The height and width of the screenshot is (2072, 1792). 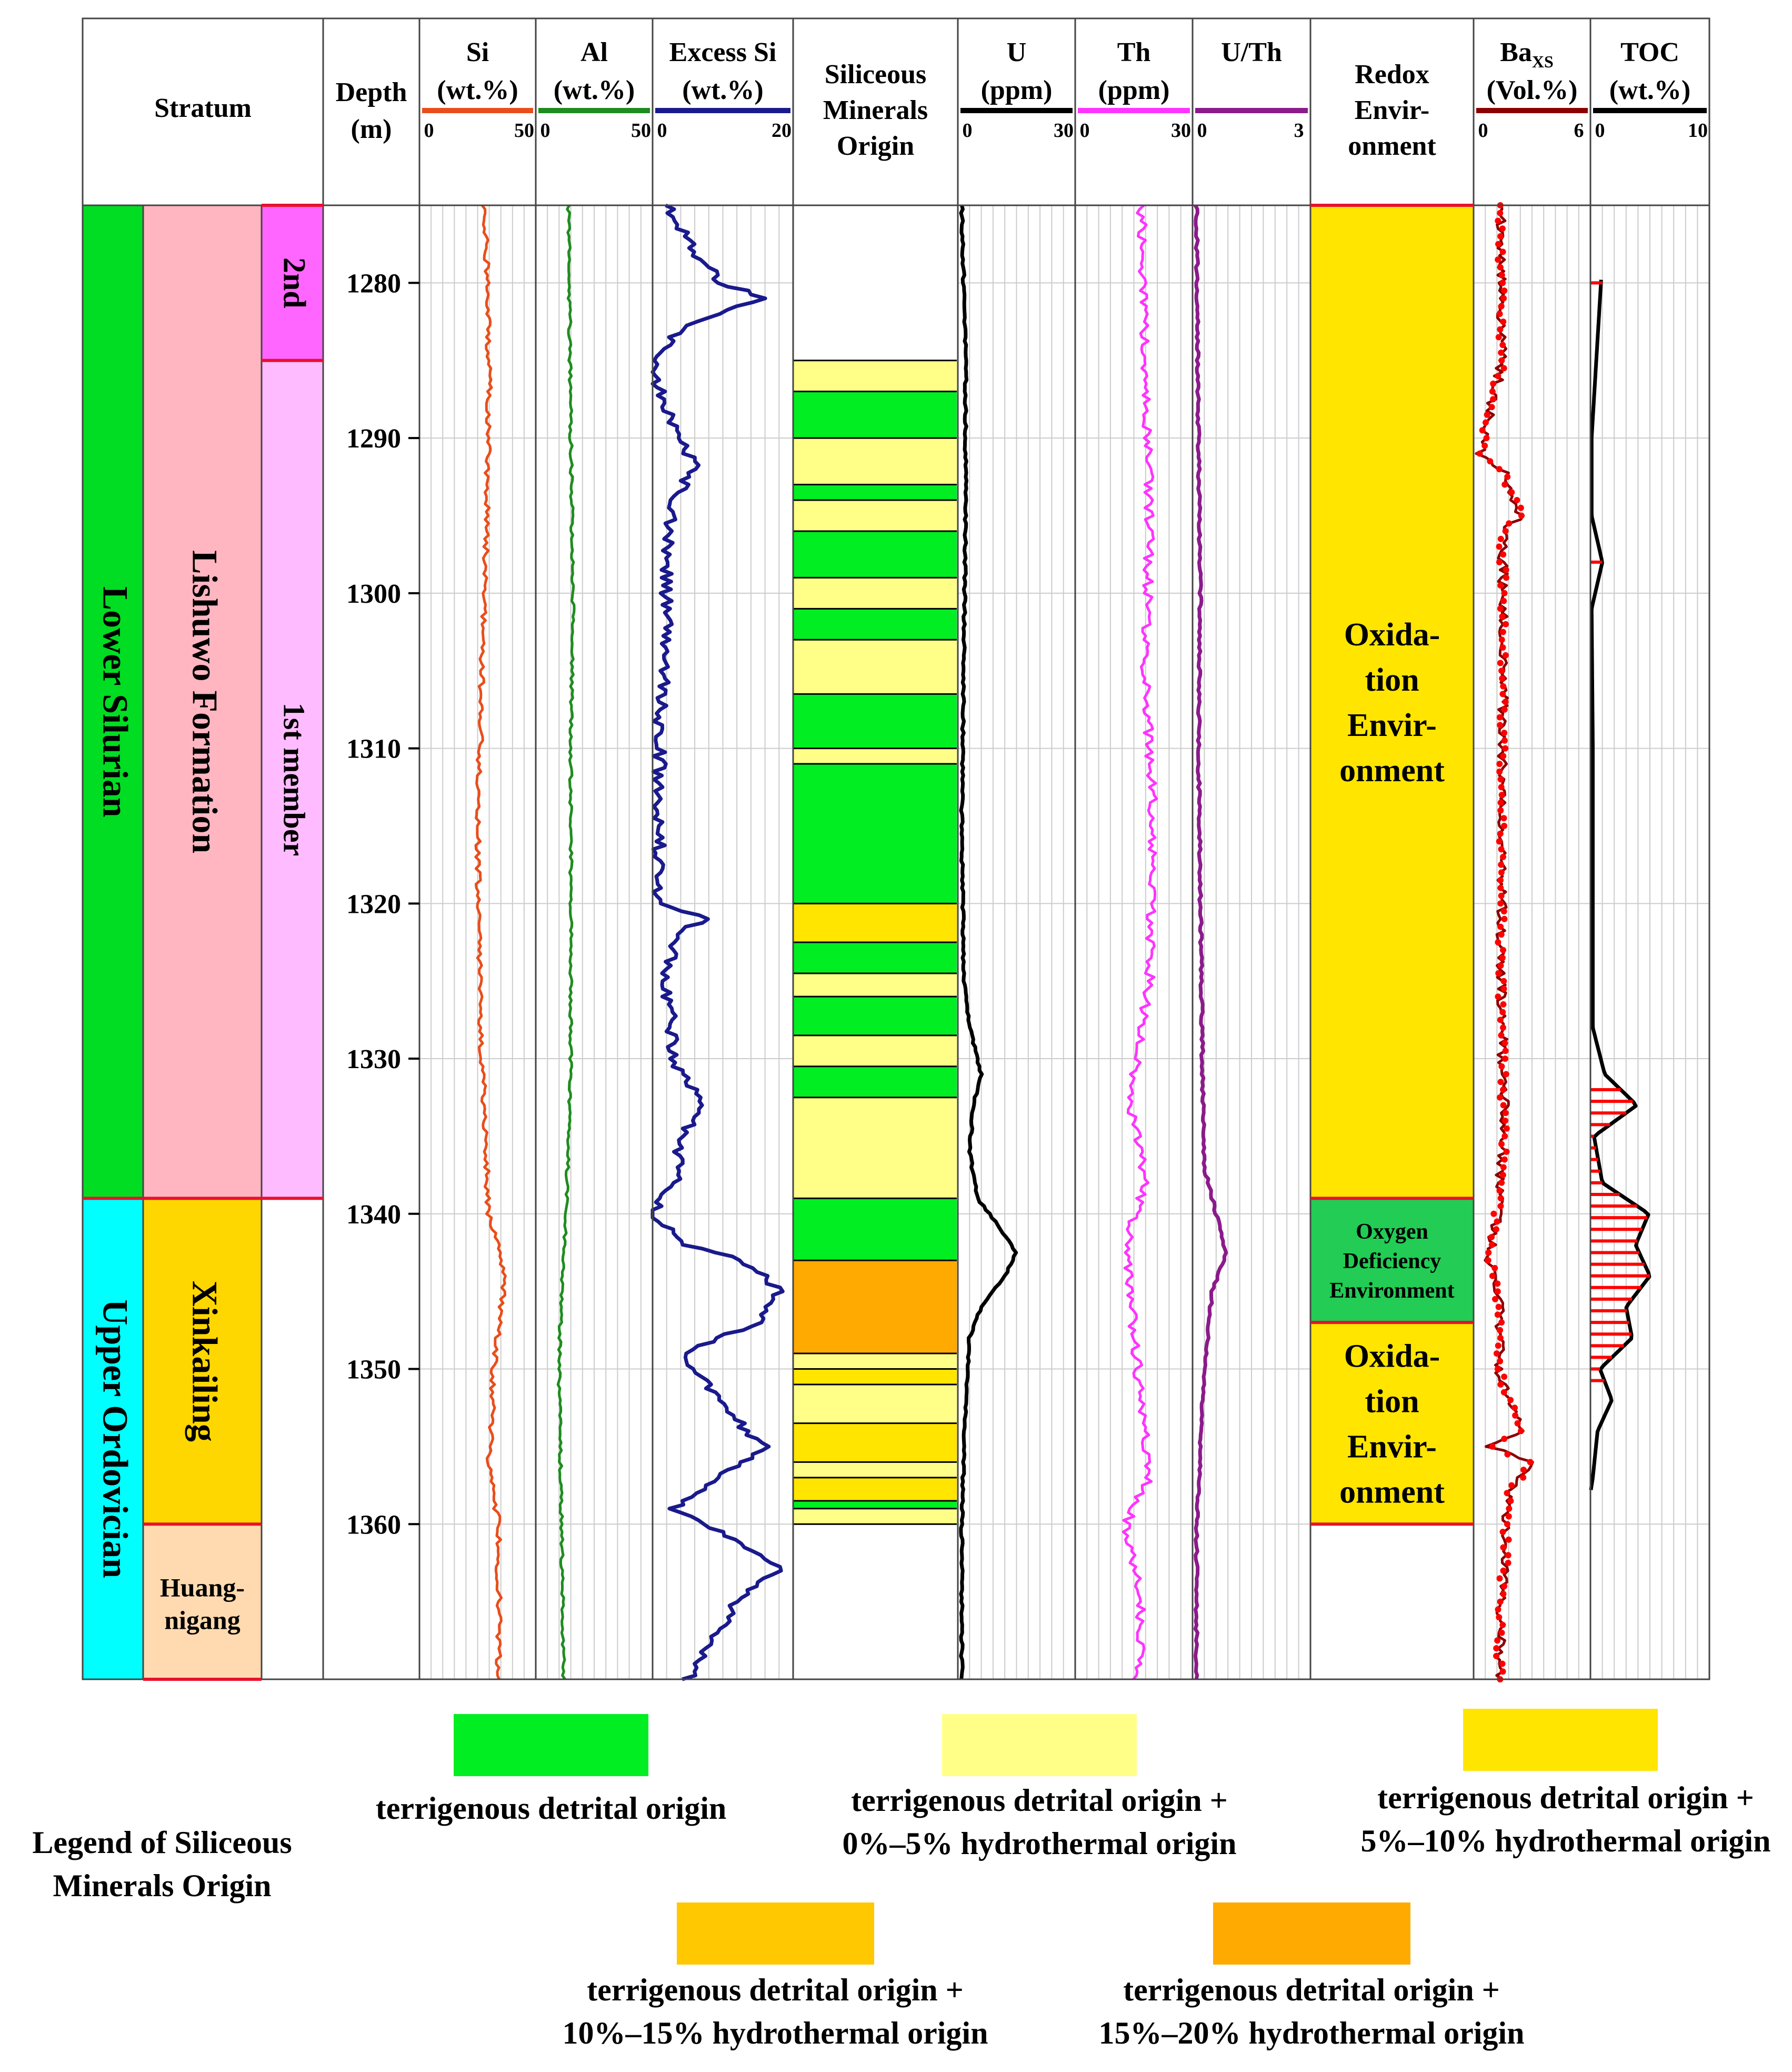 What do you see at coordinates (1392, 771) in the screenshot?
I see `redox-label: onment` at bounding box center [1392, 771].